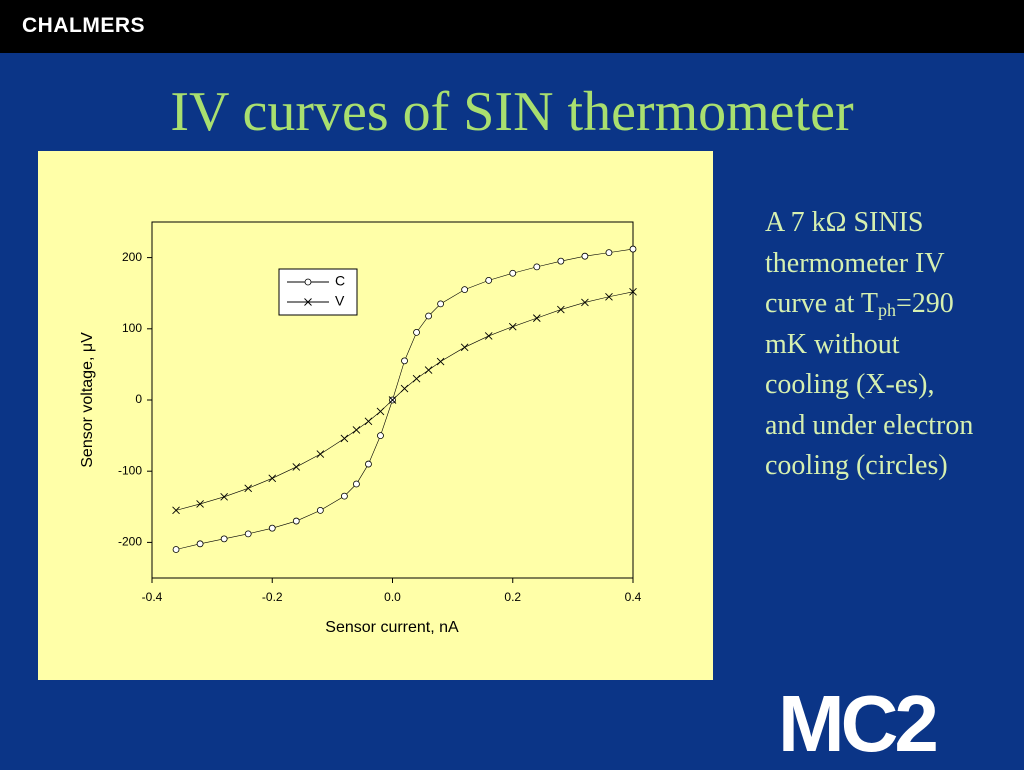 Image resolution: width=1024 pixels, height=770 pixels. What do you see at coordinates (272, 597) in the screenshot?
I see `x-tick-label: -0.2` at bounding box center [272, 597].